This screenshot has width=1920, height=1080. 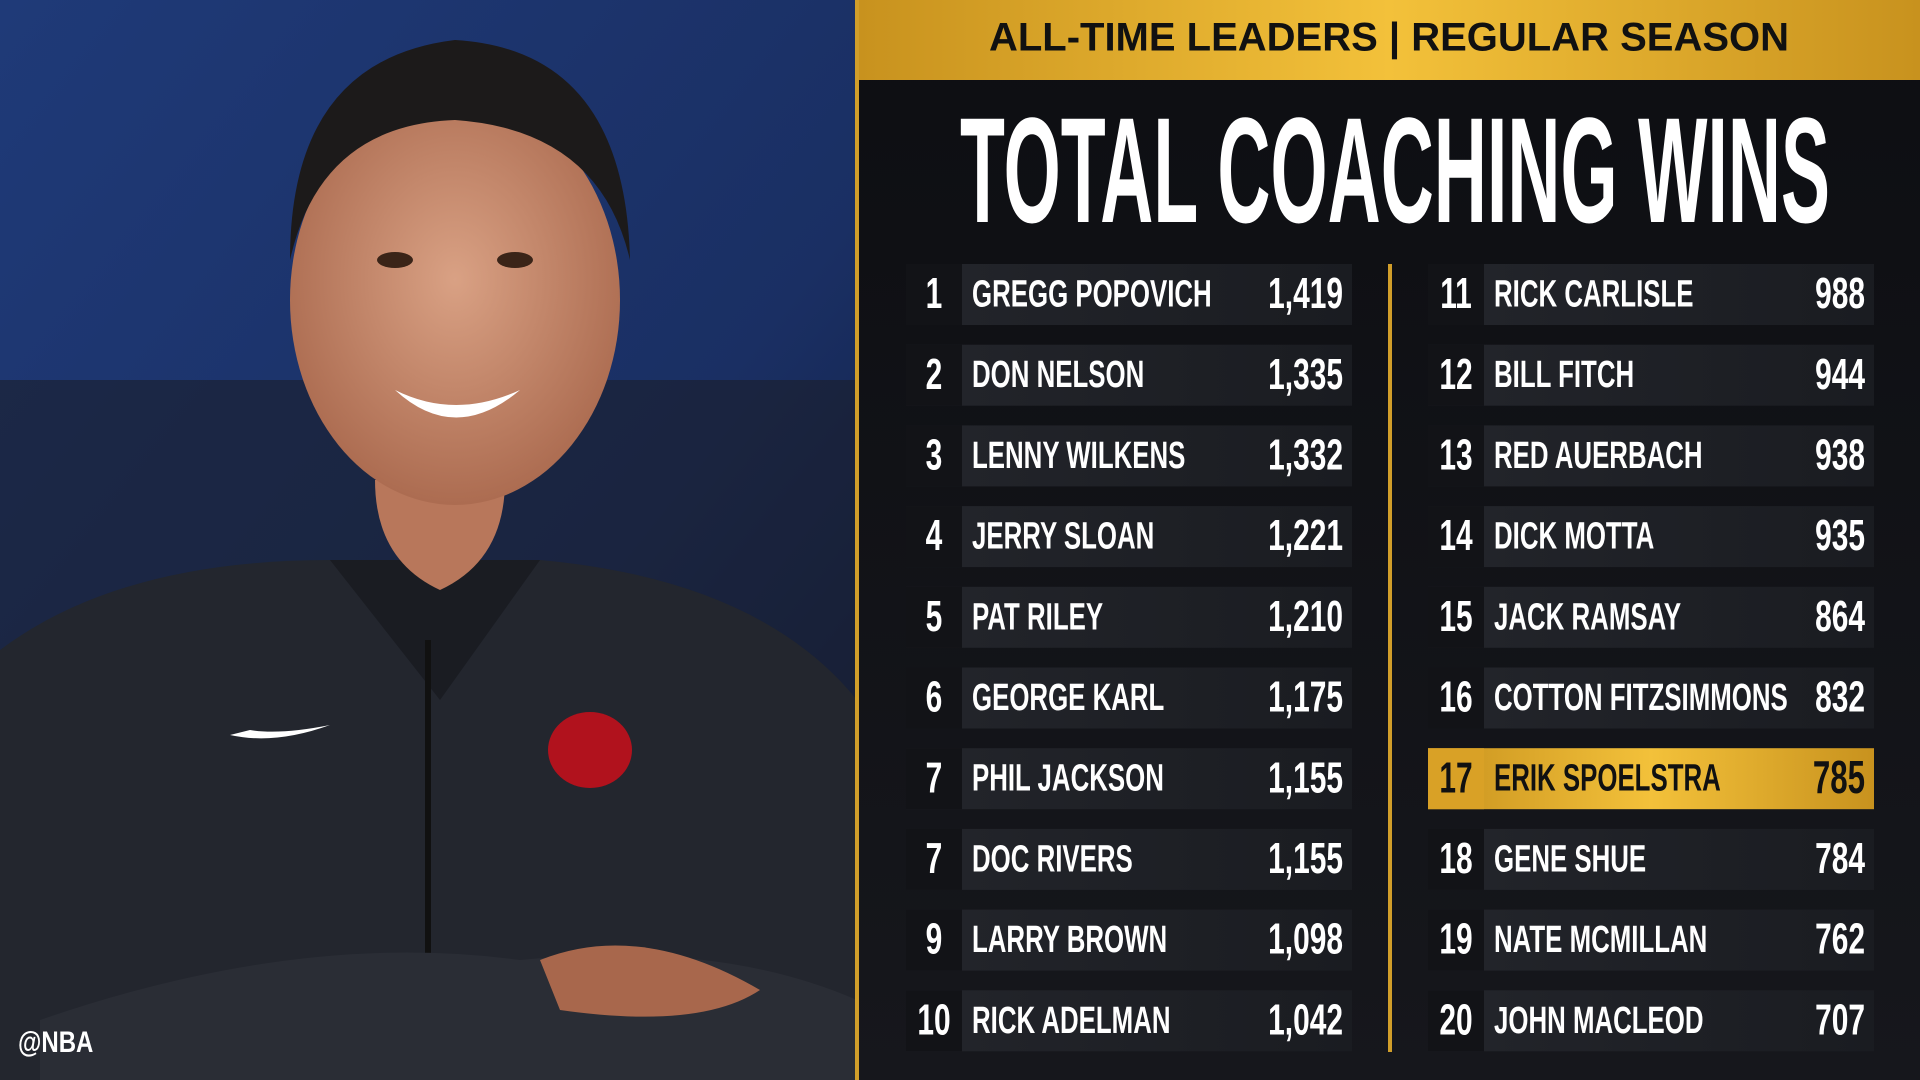 What do you see at coordinates (1587, 616) in the screenshot?
I see `coach-name: JACK RAMSAY` at bounding box center [1587, 616].